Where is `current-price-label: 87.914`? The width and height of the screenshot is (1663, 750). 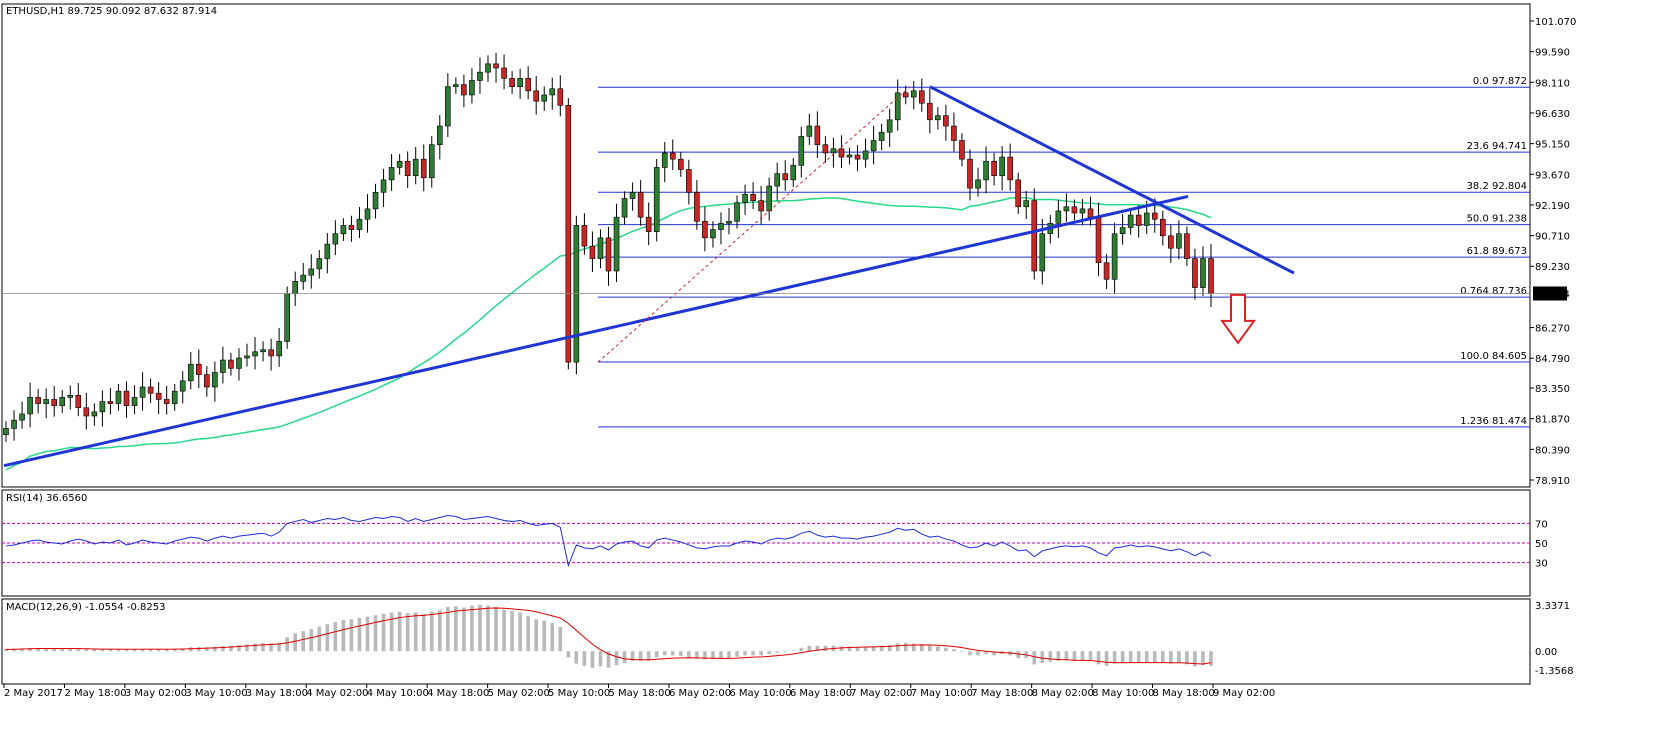 current-price-label: 87.914 is located at coordinates (1552, 295).